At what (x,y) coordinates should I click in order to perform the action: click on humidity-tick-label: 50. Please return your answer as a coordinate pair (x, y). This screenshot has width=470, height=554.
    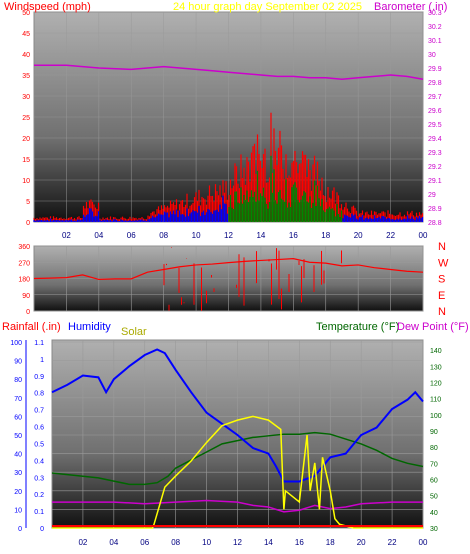
    Looking at the image, I should click on (18, 436).